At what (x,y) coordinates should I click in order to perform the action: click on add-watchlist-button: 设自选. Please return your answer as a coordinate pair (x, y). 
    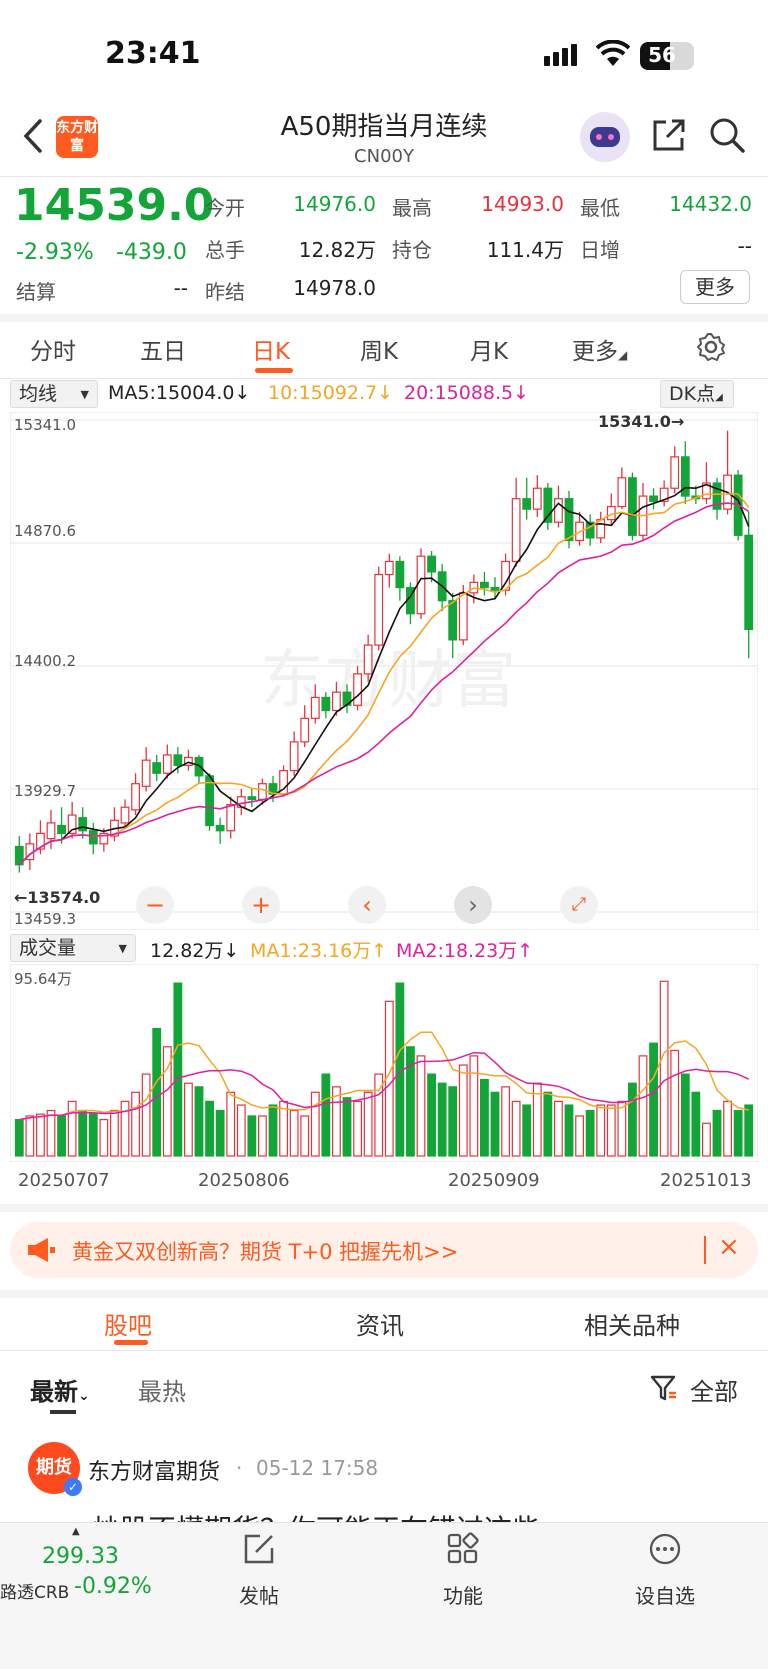
    Looking at the image, I should click on (665, 1596).